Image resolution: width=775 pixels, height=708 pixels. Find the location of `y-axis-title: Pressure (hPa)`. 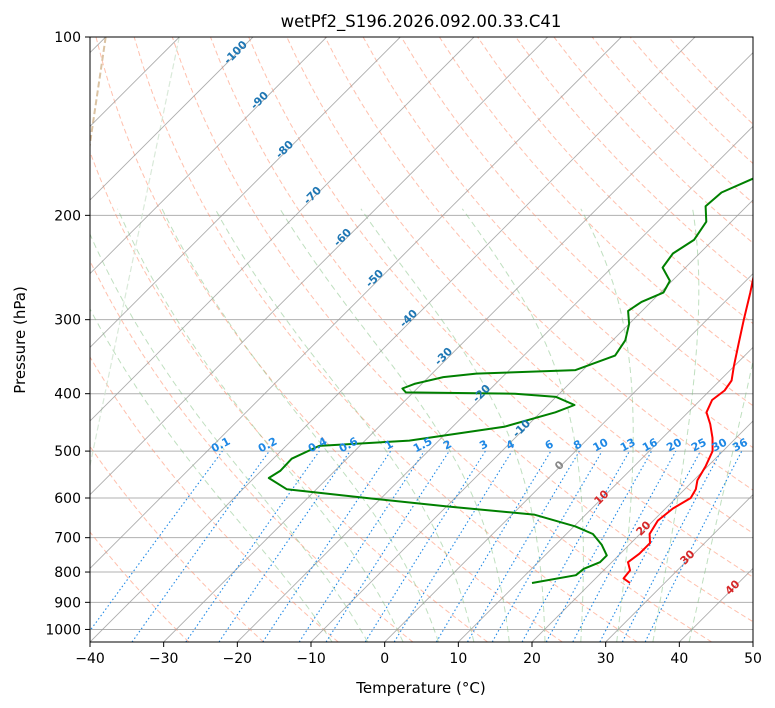

y-axis-title: Pressure (hPa) is located at coordinates (20, 340).